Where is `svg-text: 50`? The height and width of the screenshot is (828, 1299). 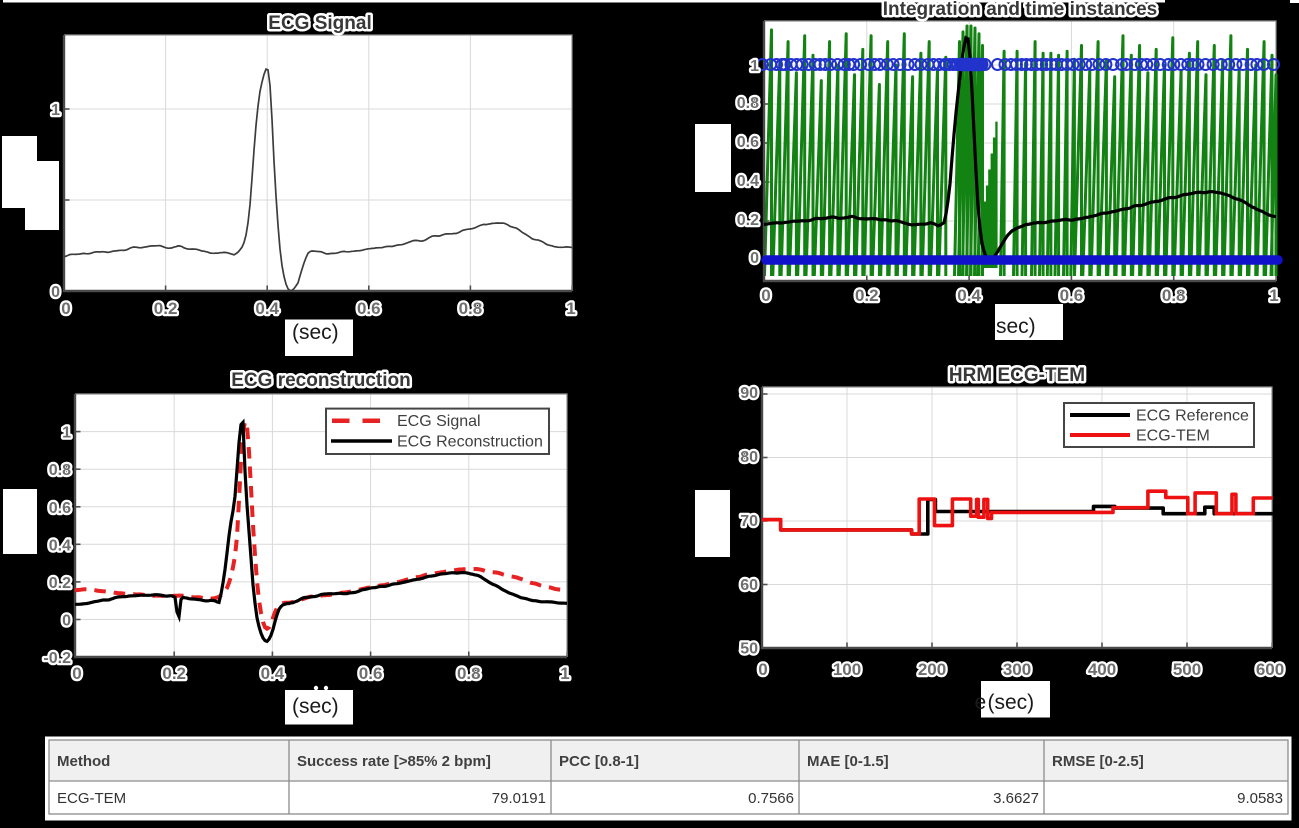 svg-text: 50 is located at coordinates (749, 649).